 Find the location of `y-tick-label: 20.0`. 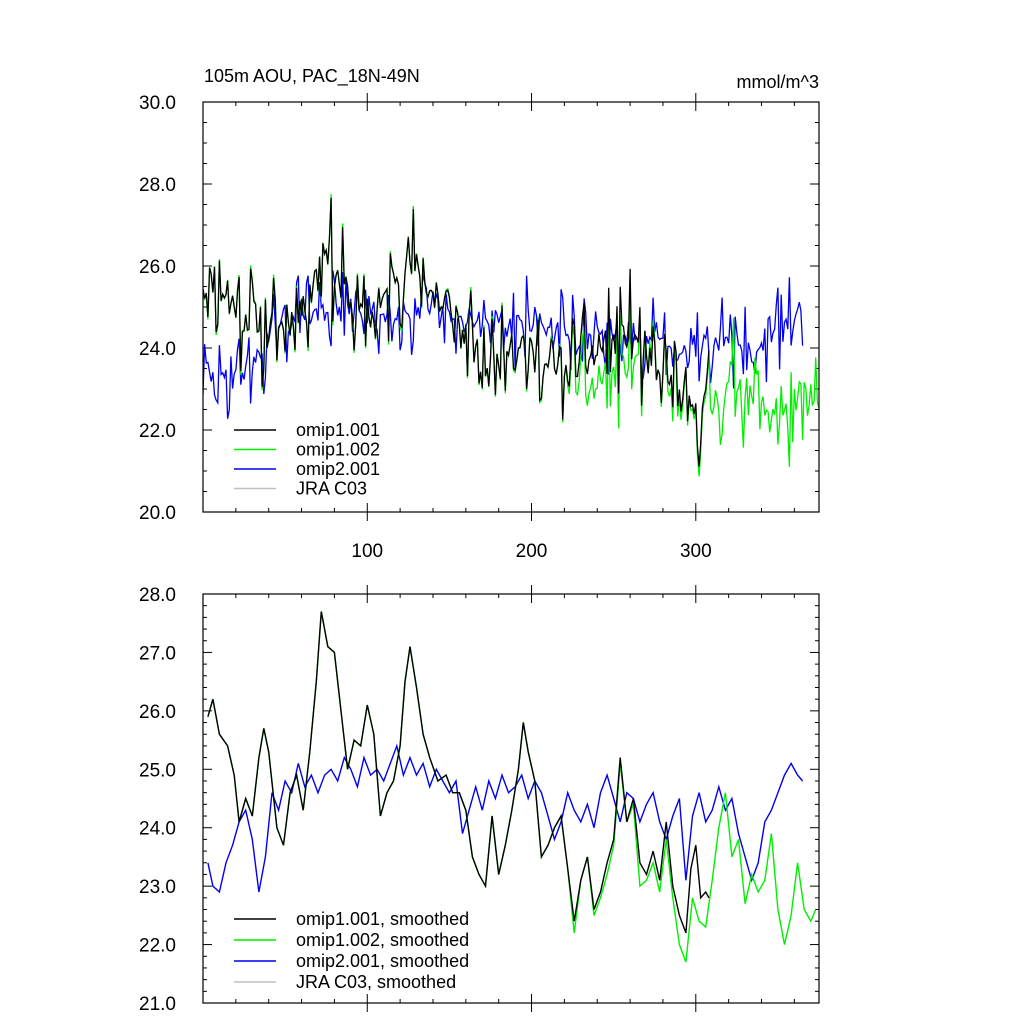

y-tick-label: 20.0 is located at coordinates (157, 513).